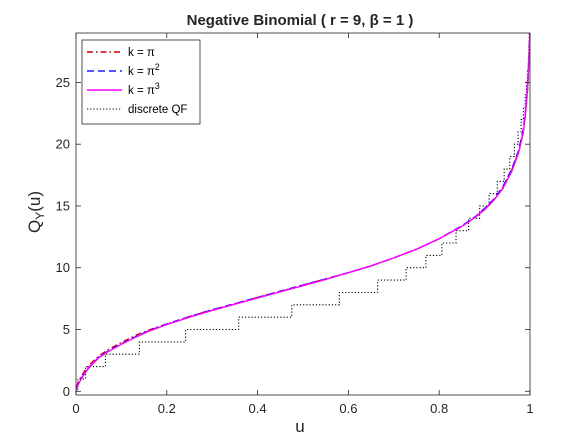  What do you see at coordinates (529, 408) in the screenshot?
I see `x-tick-label: 1` at bounding box center [529, 408].